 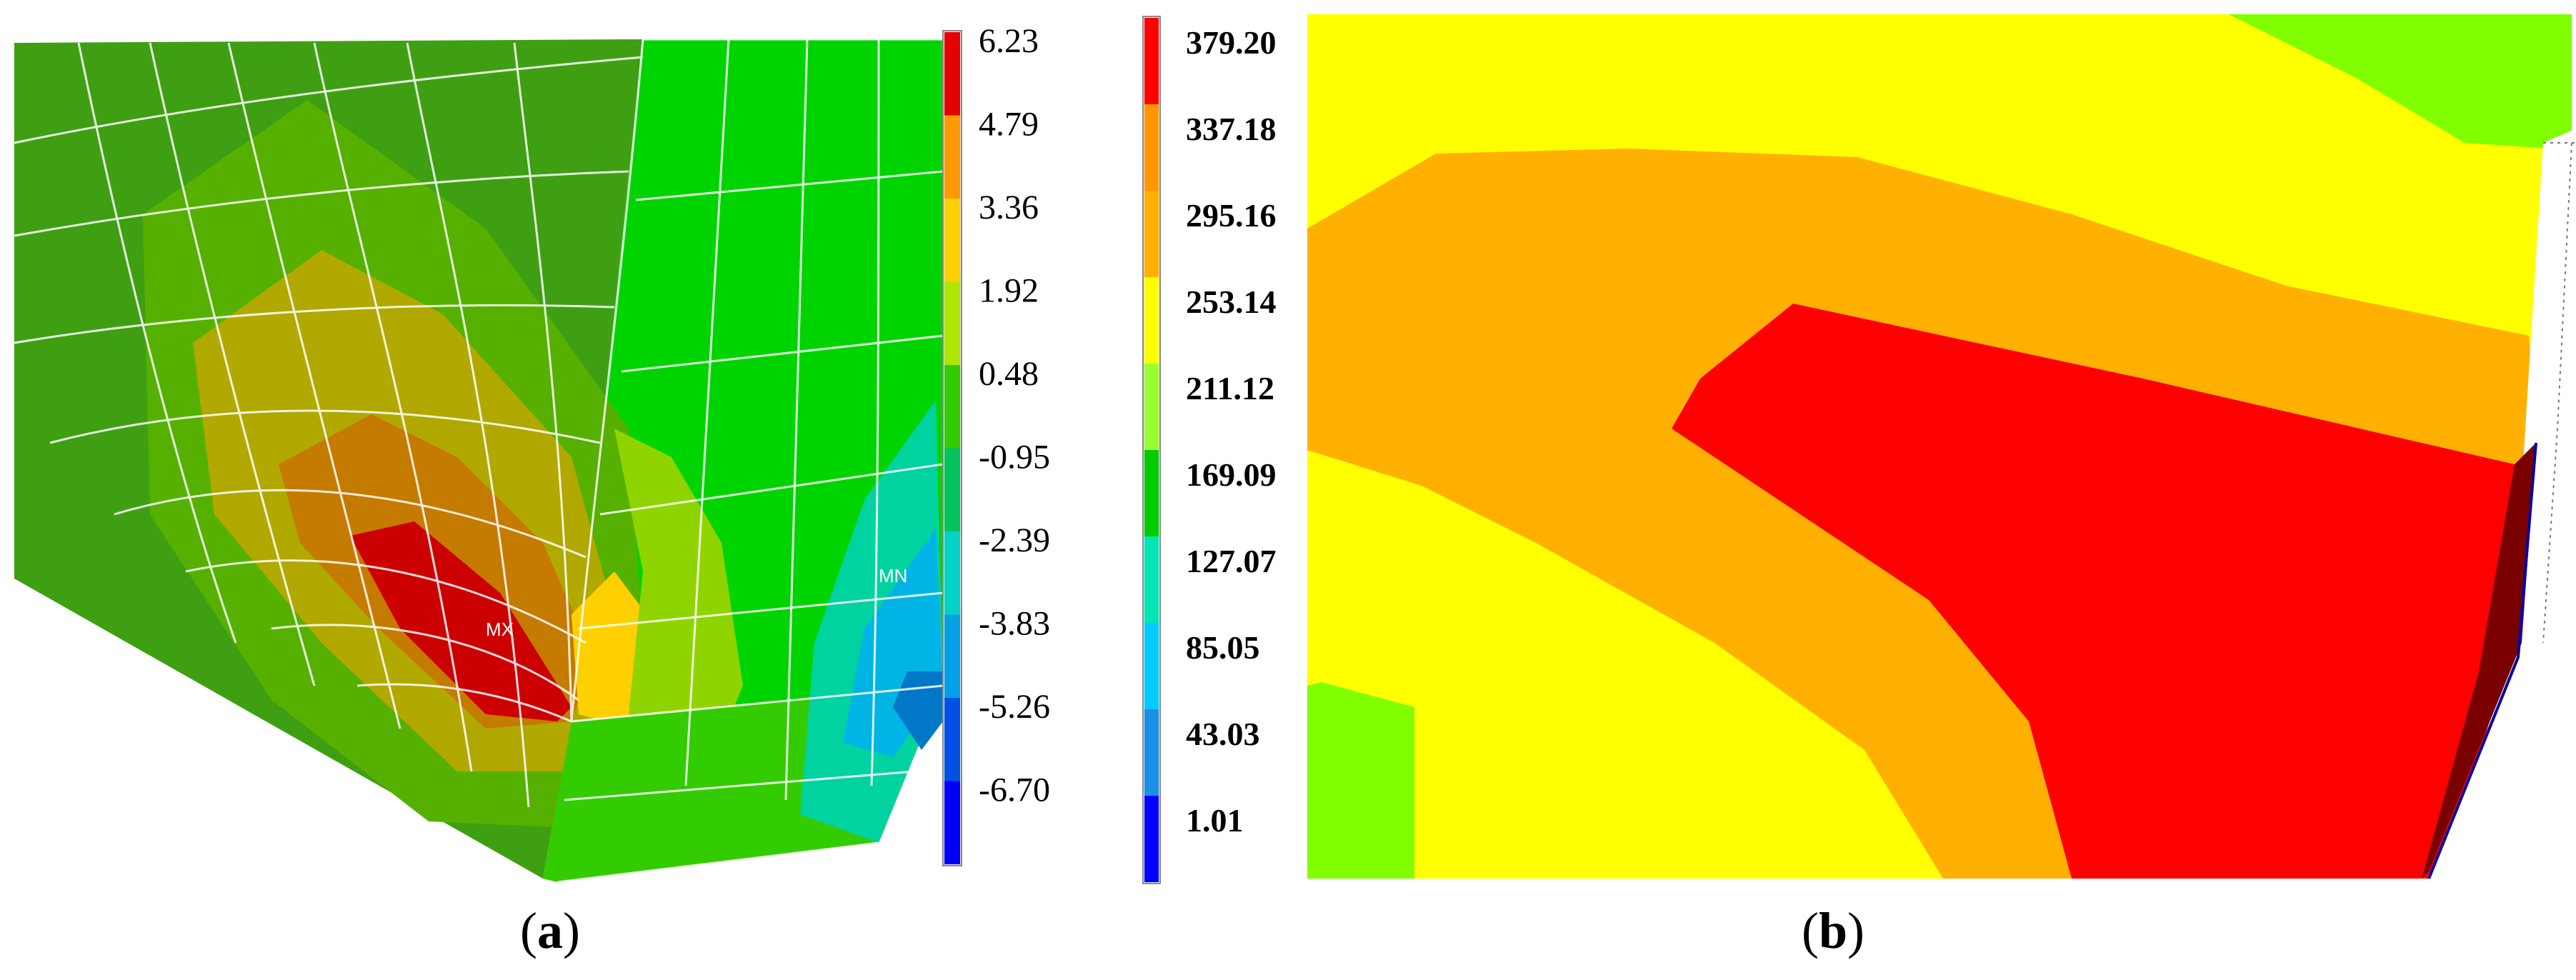 I want to click on panel-a-caption-letter: a, so click(x=549, y=930).